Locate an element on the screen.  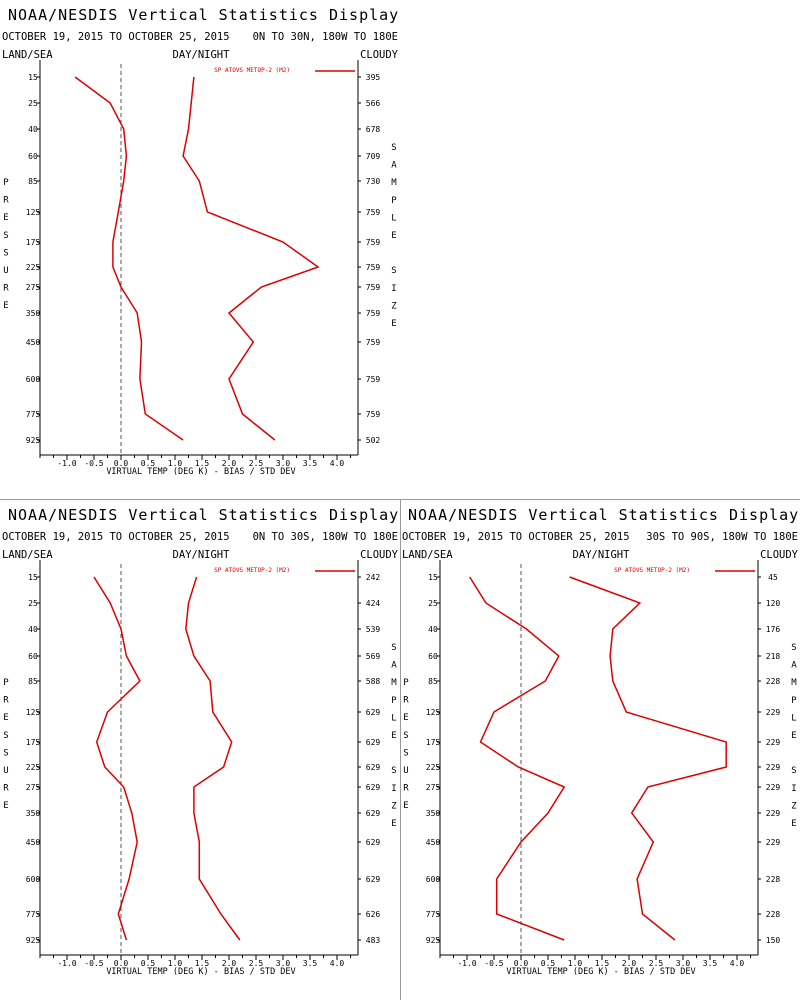
chart-title: NOAA/NESDIS Vertical Statistics Display is located at coordinates (203, 15).